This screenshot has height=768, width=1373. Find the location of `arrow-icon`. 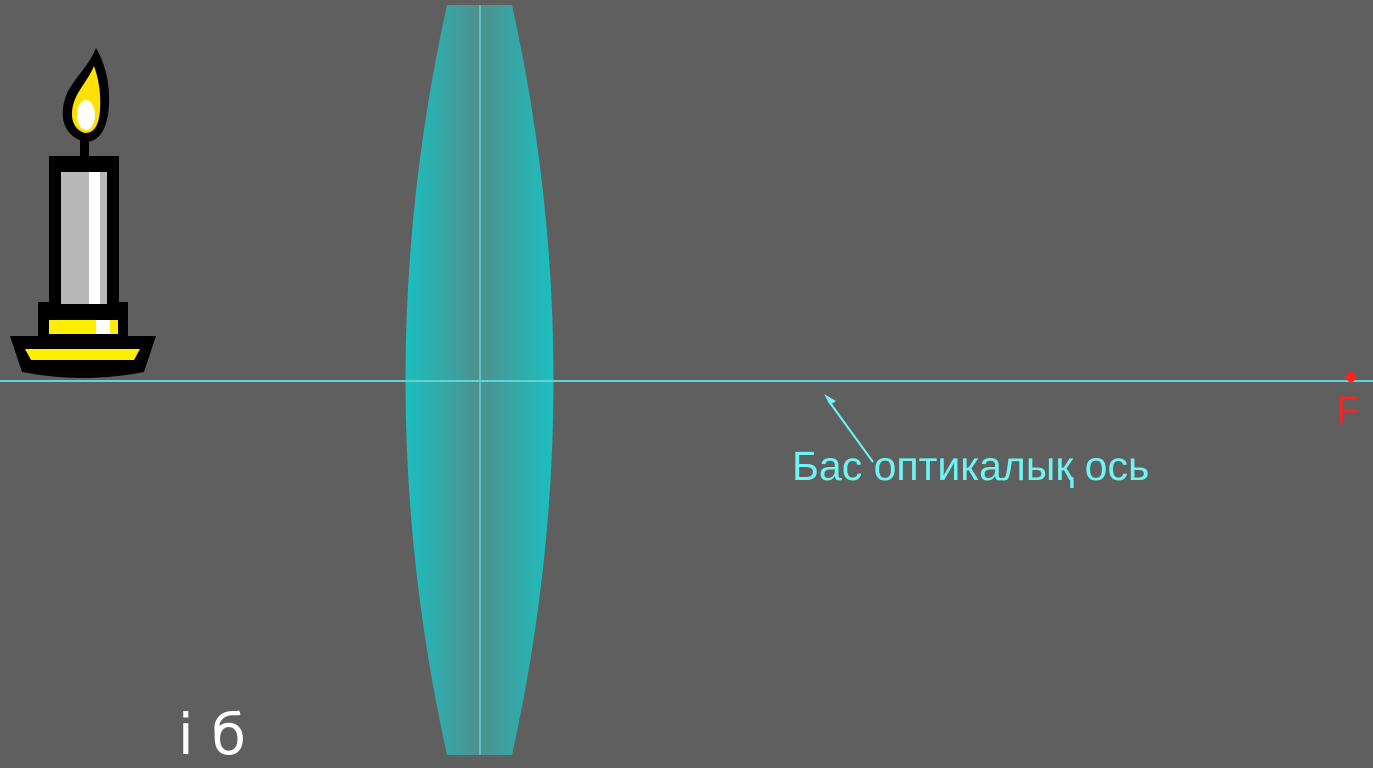

arrow-icon is located at coordinates (849, 428).